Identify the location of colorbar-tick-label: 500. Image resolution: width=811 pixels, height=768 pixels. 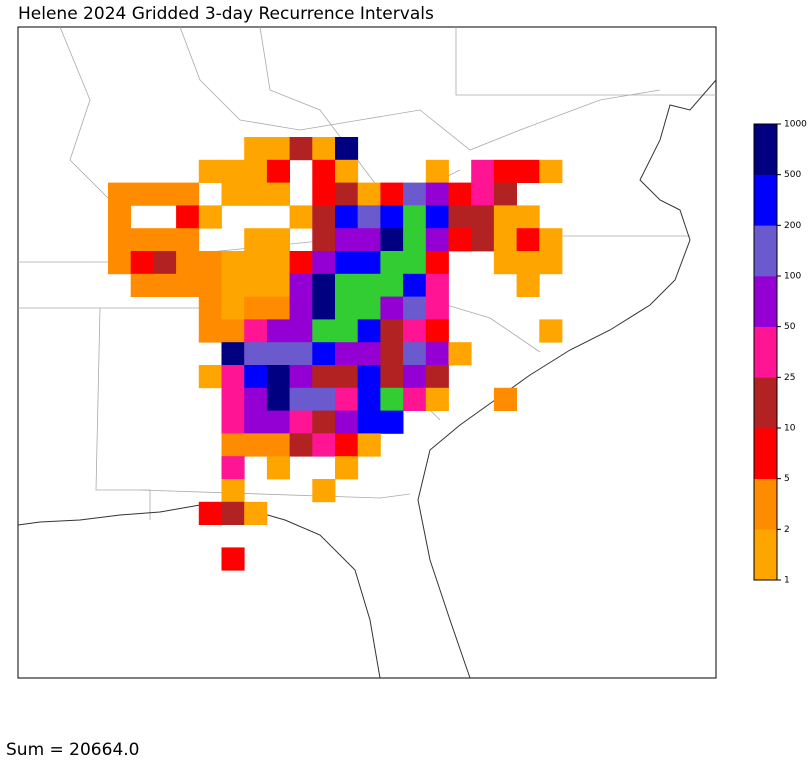
(792, 175).